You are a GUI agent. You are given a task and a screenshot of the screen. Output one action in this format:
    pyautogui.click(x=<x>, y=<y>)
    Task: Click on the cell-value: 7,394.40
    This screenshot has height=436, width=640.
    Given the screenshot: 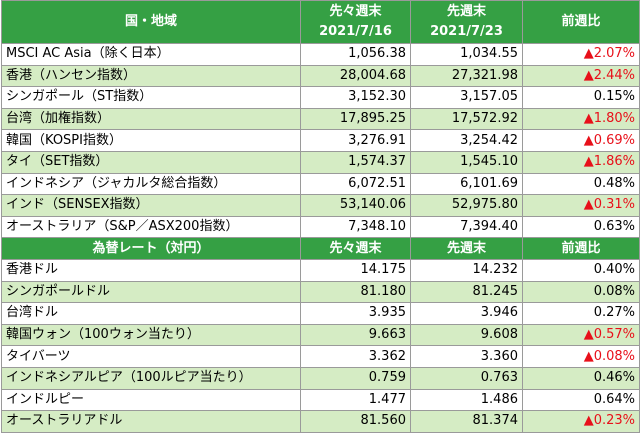 What is the action you would take?
    pyautogui.click(x=489, y=227)
    